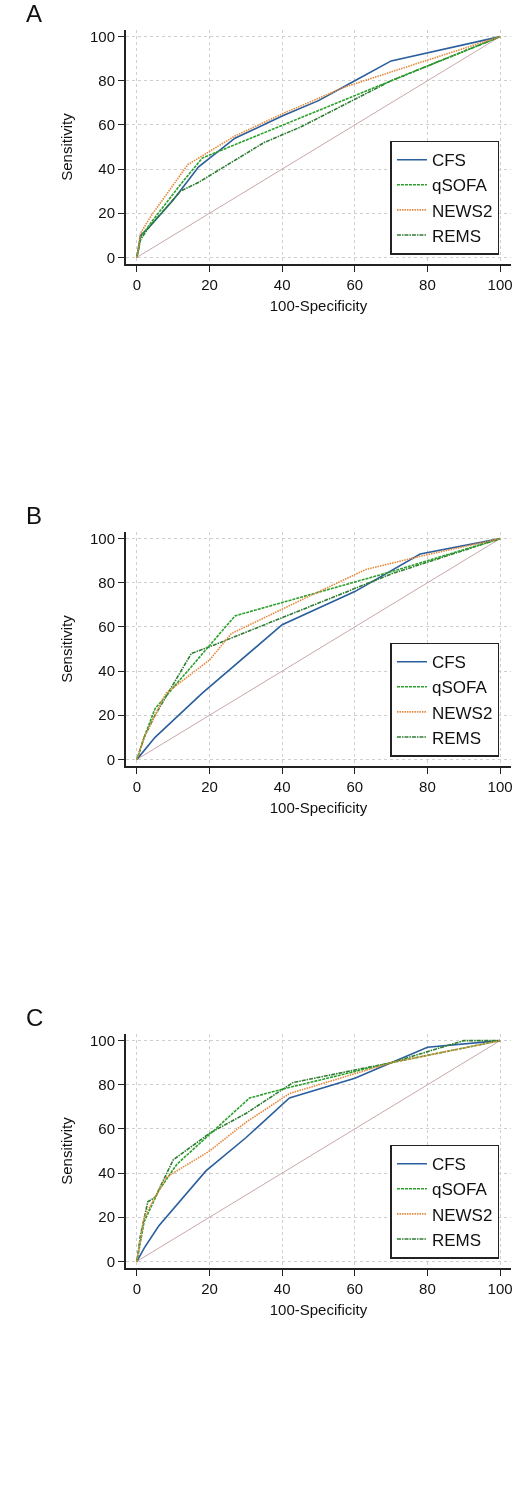  Describe the element at coordinates (34, 515) in the screenshot. I see `chart-title: B` at that location.